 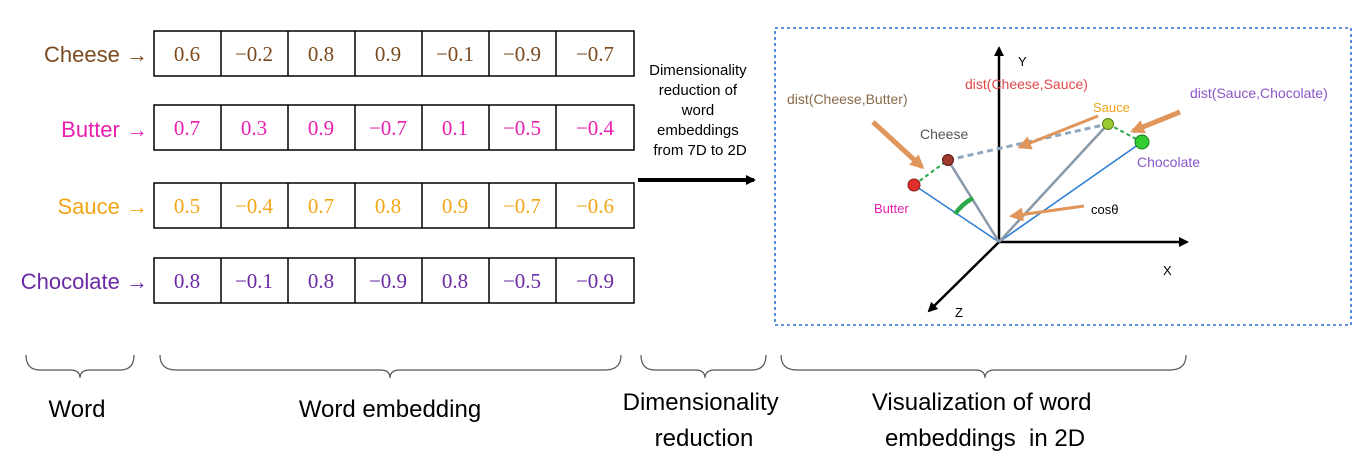 I want to click on point-sauce, so click(x=1108, y=124).